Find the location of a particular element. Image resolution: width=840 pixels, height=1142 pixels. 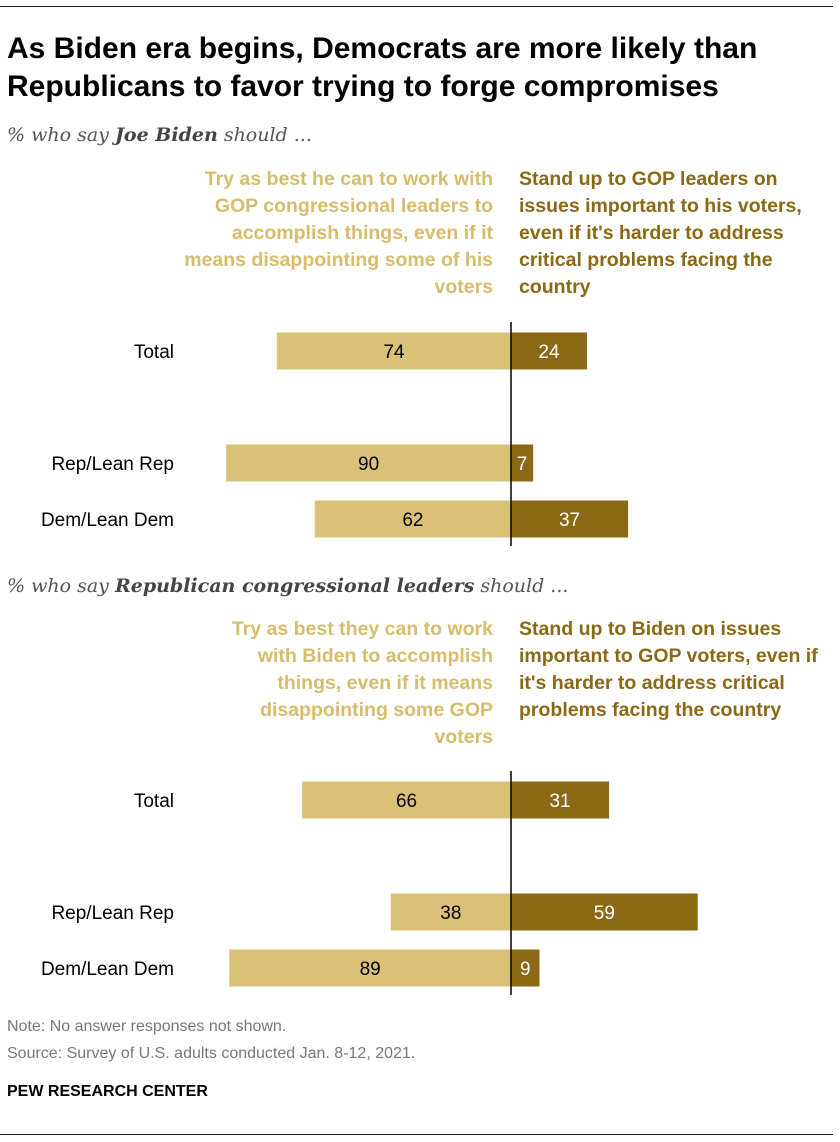

data-label-right: 59 is located at coordinates (604, 913).